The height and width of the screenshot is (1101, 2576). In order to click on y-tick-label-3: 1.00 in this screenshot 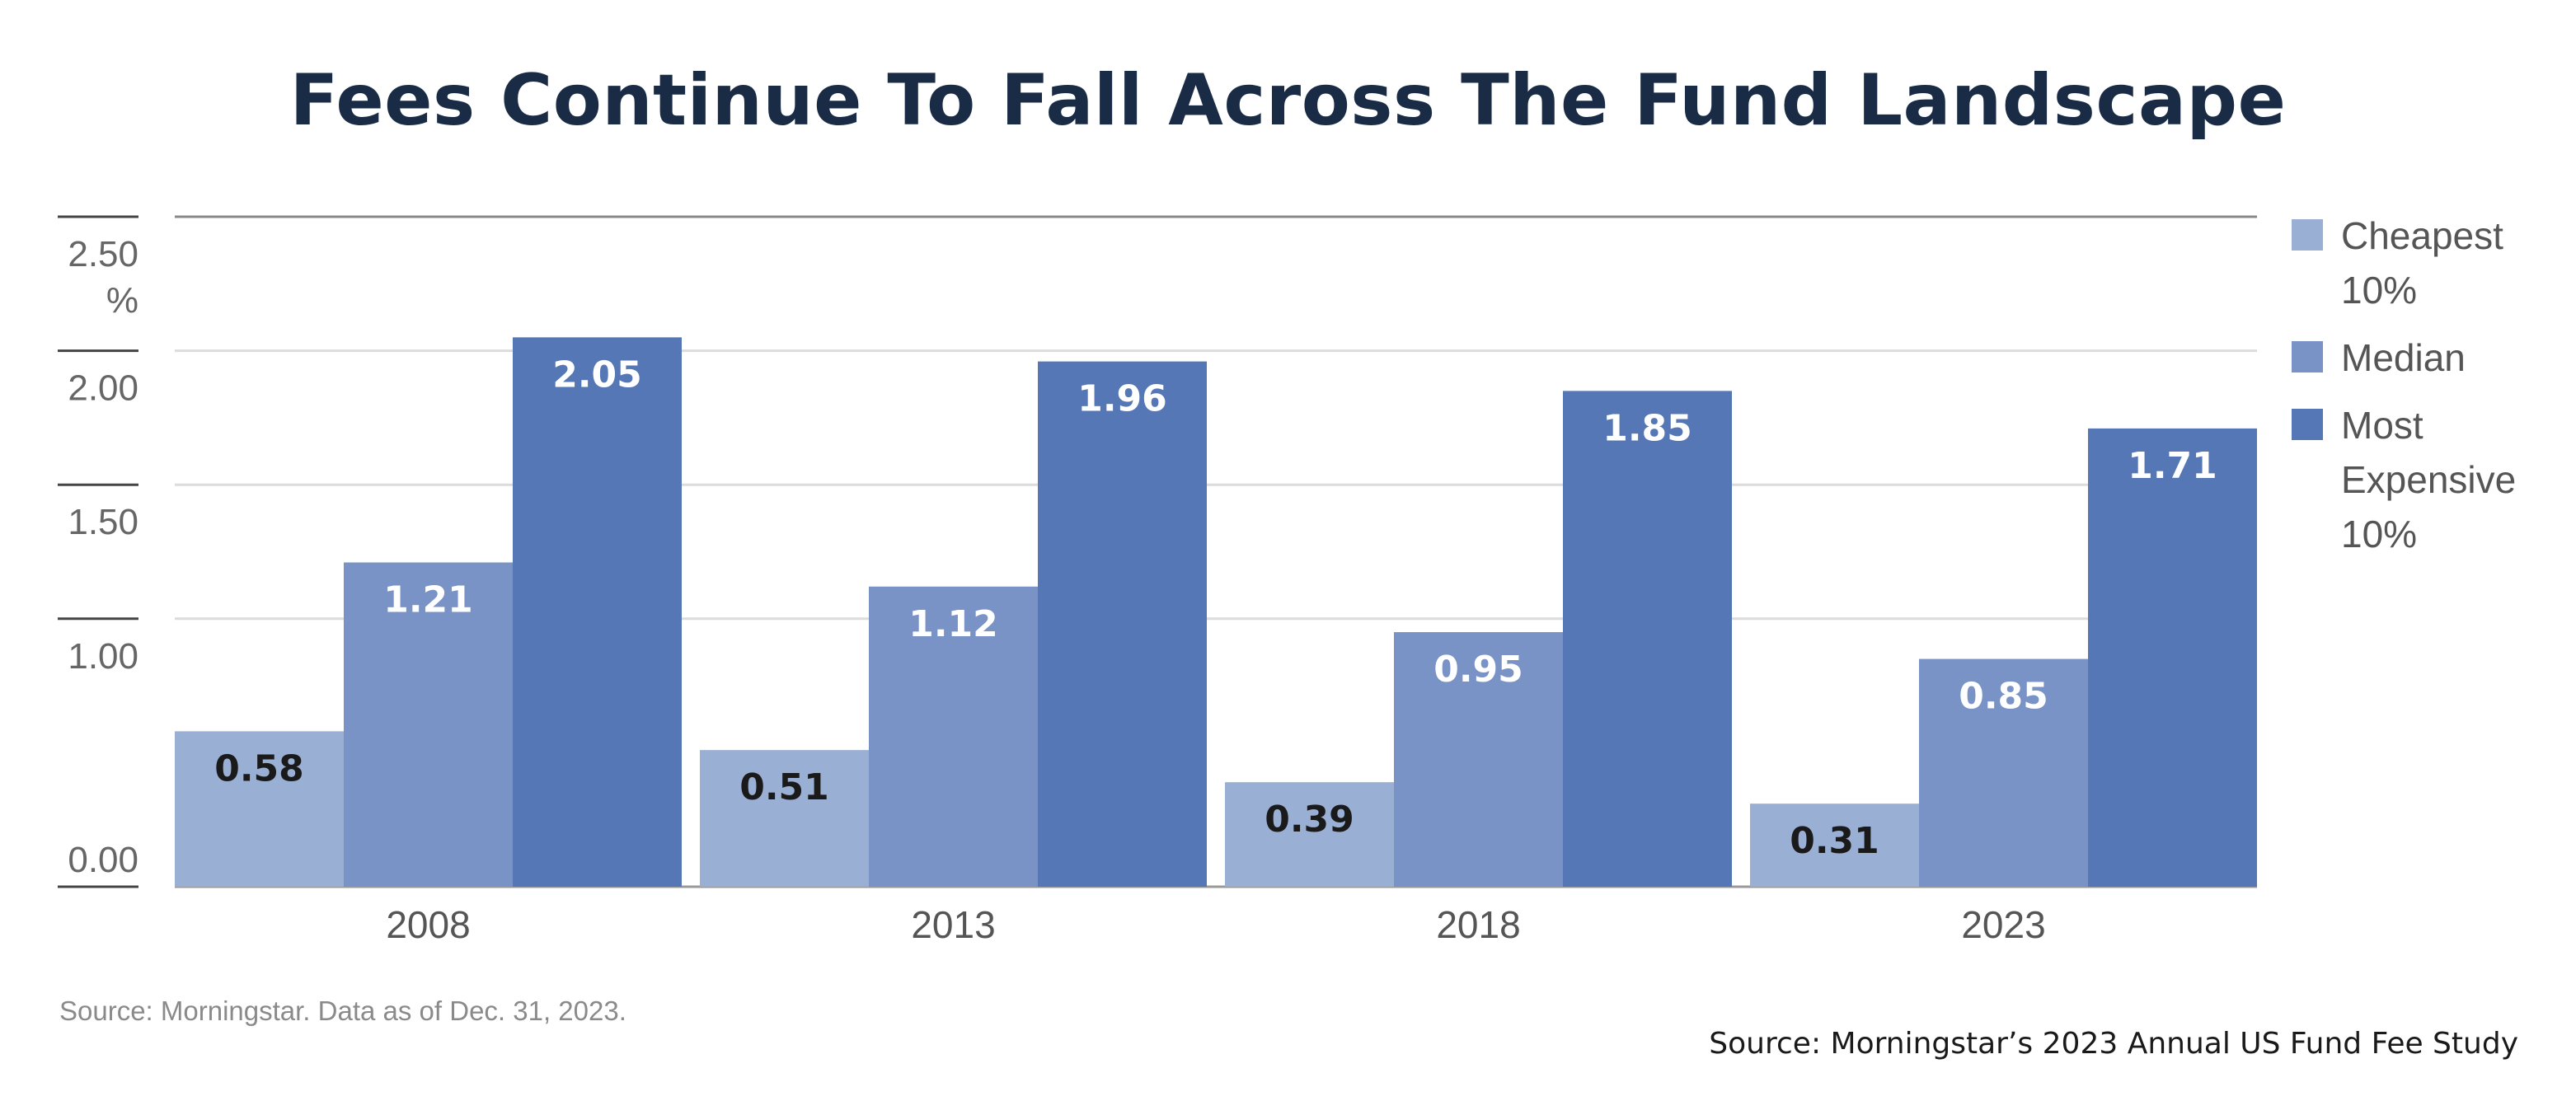, I will do `click(103, 656)`.